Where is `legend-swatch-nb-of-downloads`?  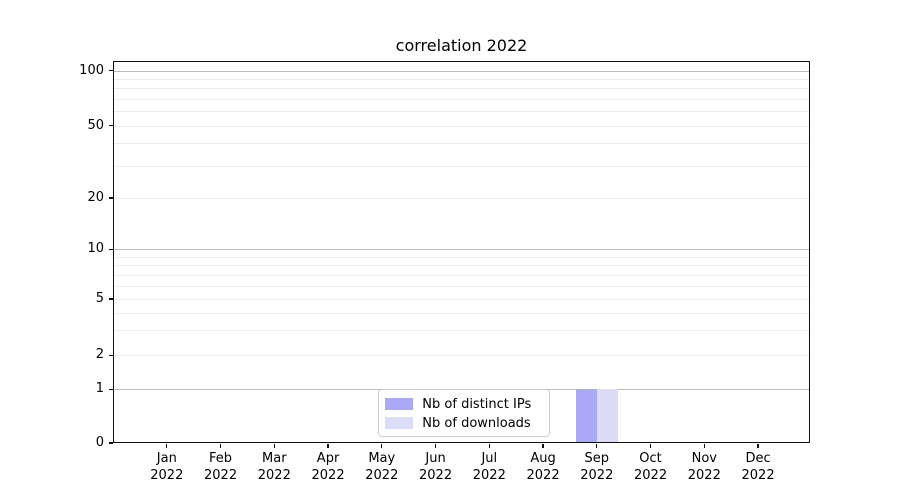
legend-swatch-nb-of-downloads is located at coordinates (399, 423).